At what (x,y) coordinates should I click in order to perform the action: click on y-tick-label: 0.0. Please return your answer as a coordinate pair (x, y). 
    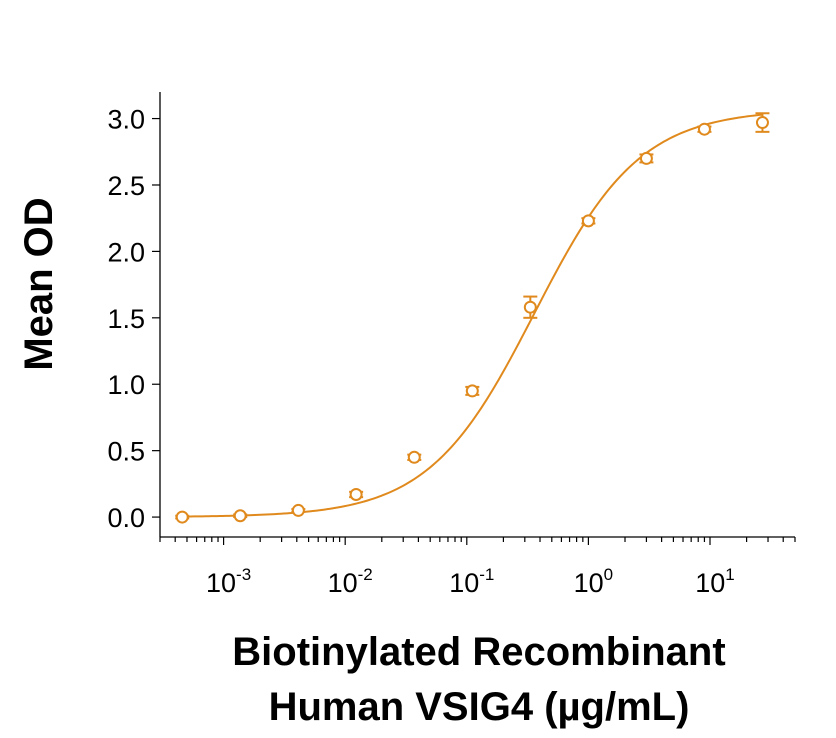
    Looking at the image, I should click on (126, 518).